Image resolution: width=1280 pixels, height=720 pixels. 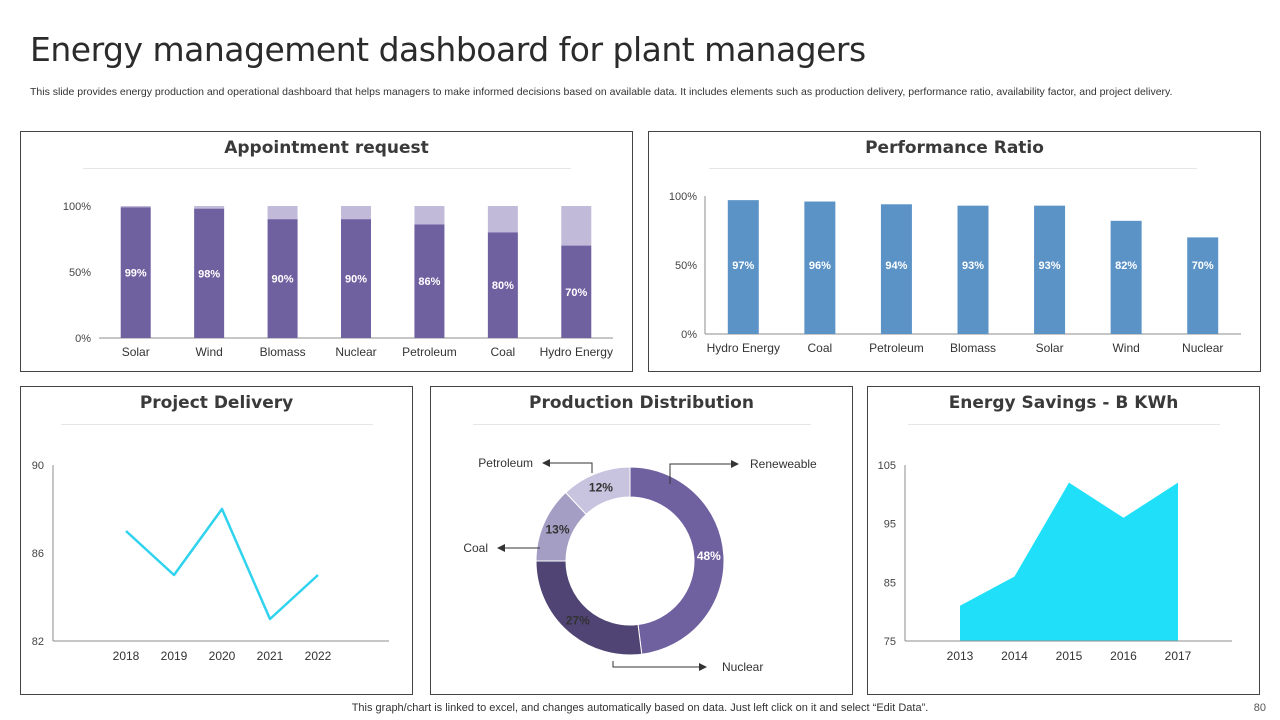 What do you see at coordinates (222, 656) in the screenshot?
I see `x-tick-label: 2020` at bounding box center [222, 656].